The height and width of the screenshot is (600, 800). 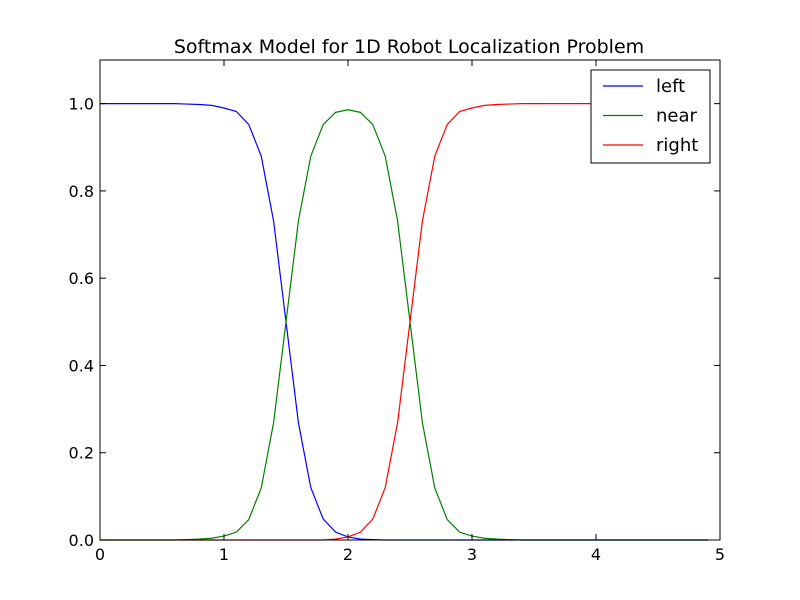 What do you see at coordinates (81, 540) in the screenshot?
I see `y-tick-label: 0.0` at bounding box center [81, 540].